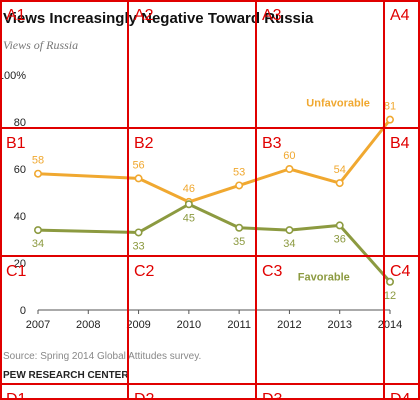 The width and height of the screenshot is (420, 400). Describe the element at coordinates (20, 123) in the screenshot. I see `y-tick-label: 80` at that location.